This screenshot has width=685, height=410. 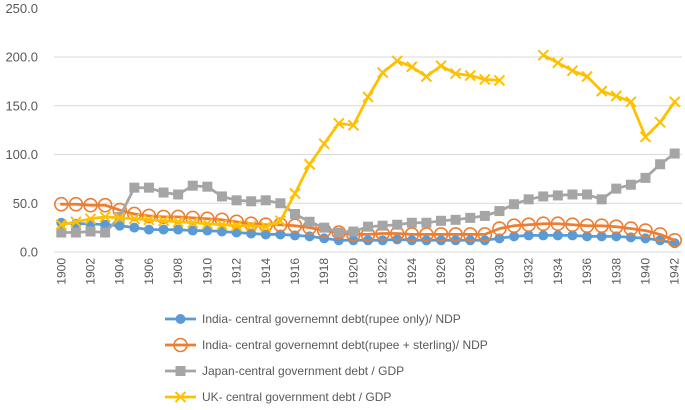 I want to click on x-tick-label: 1934, so click(x=558, y=271).